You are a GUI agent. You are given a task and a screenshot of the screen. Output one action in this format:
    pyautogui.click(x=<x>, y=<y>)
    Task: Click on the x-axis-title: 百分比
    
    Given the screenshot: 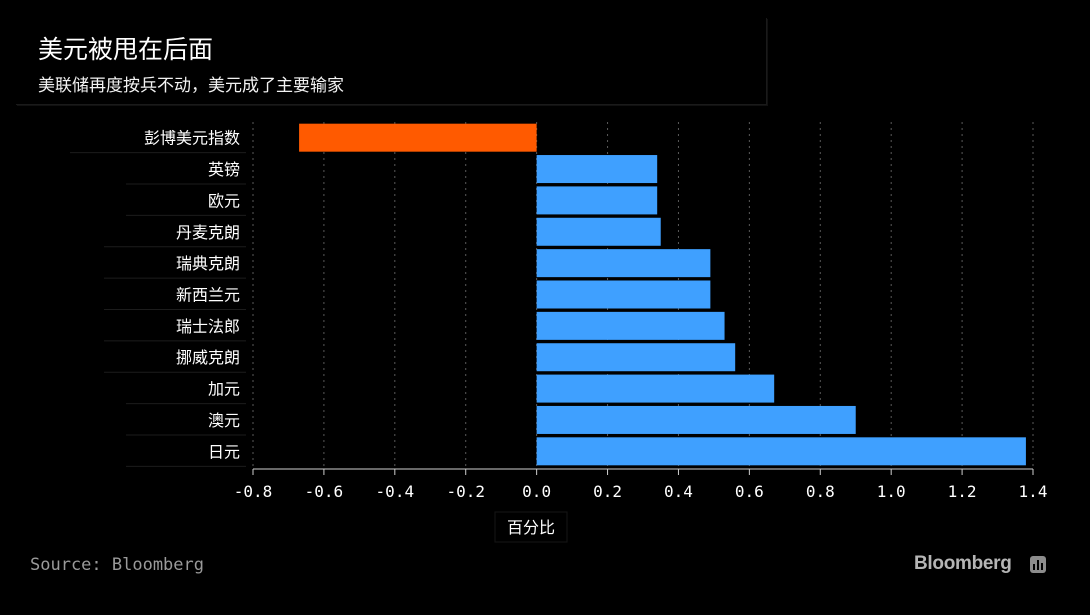 What is the action you would take?
    pyautogui.click(x=531, y=527)
    